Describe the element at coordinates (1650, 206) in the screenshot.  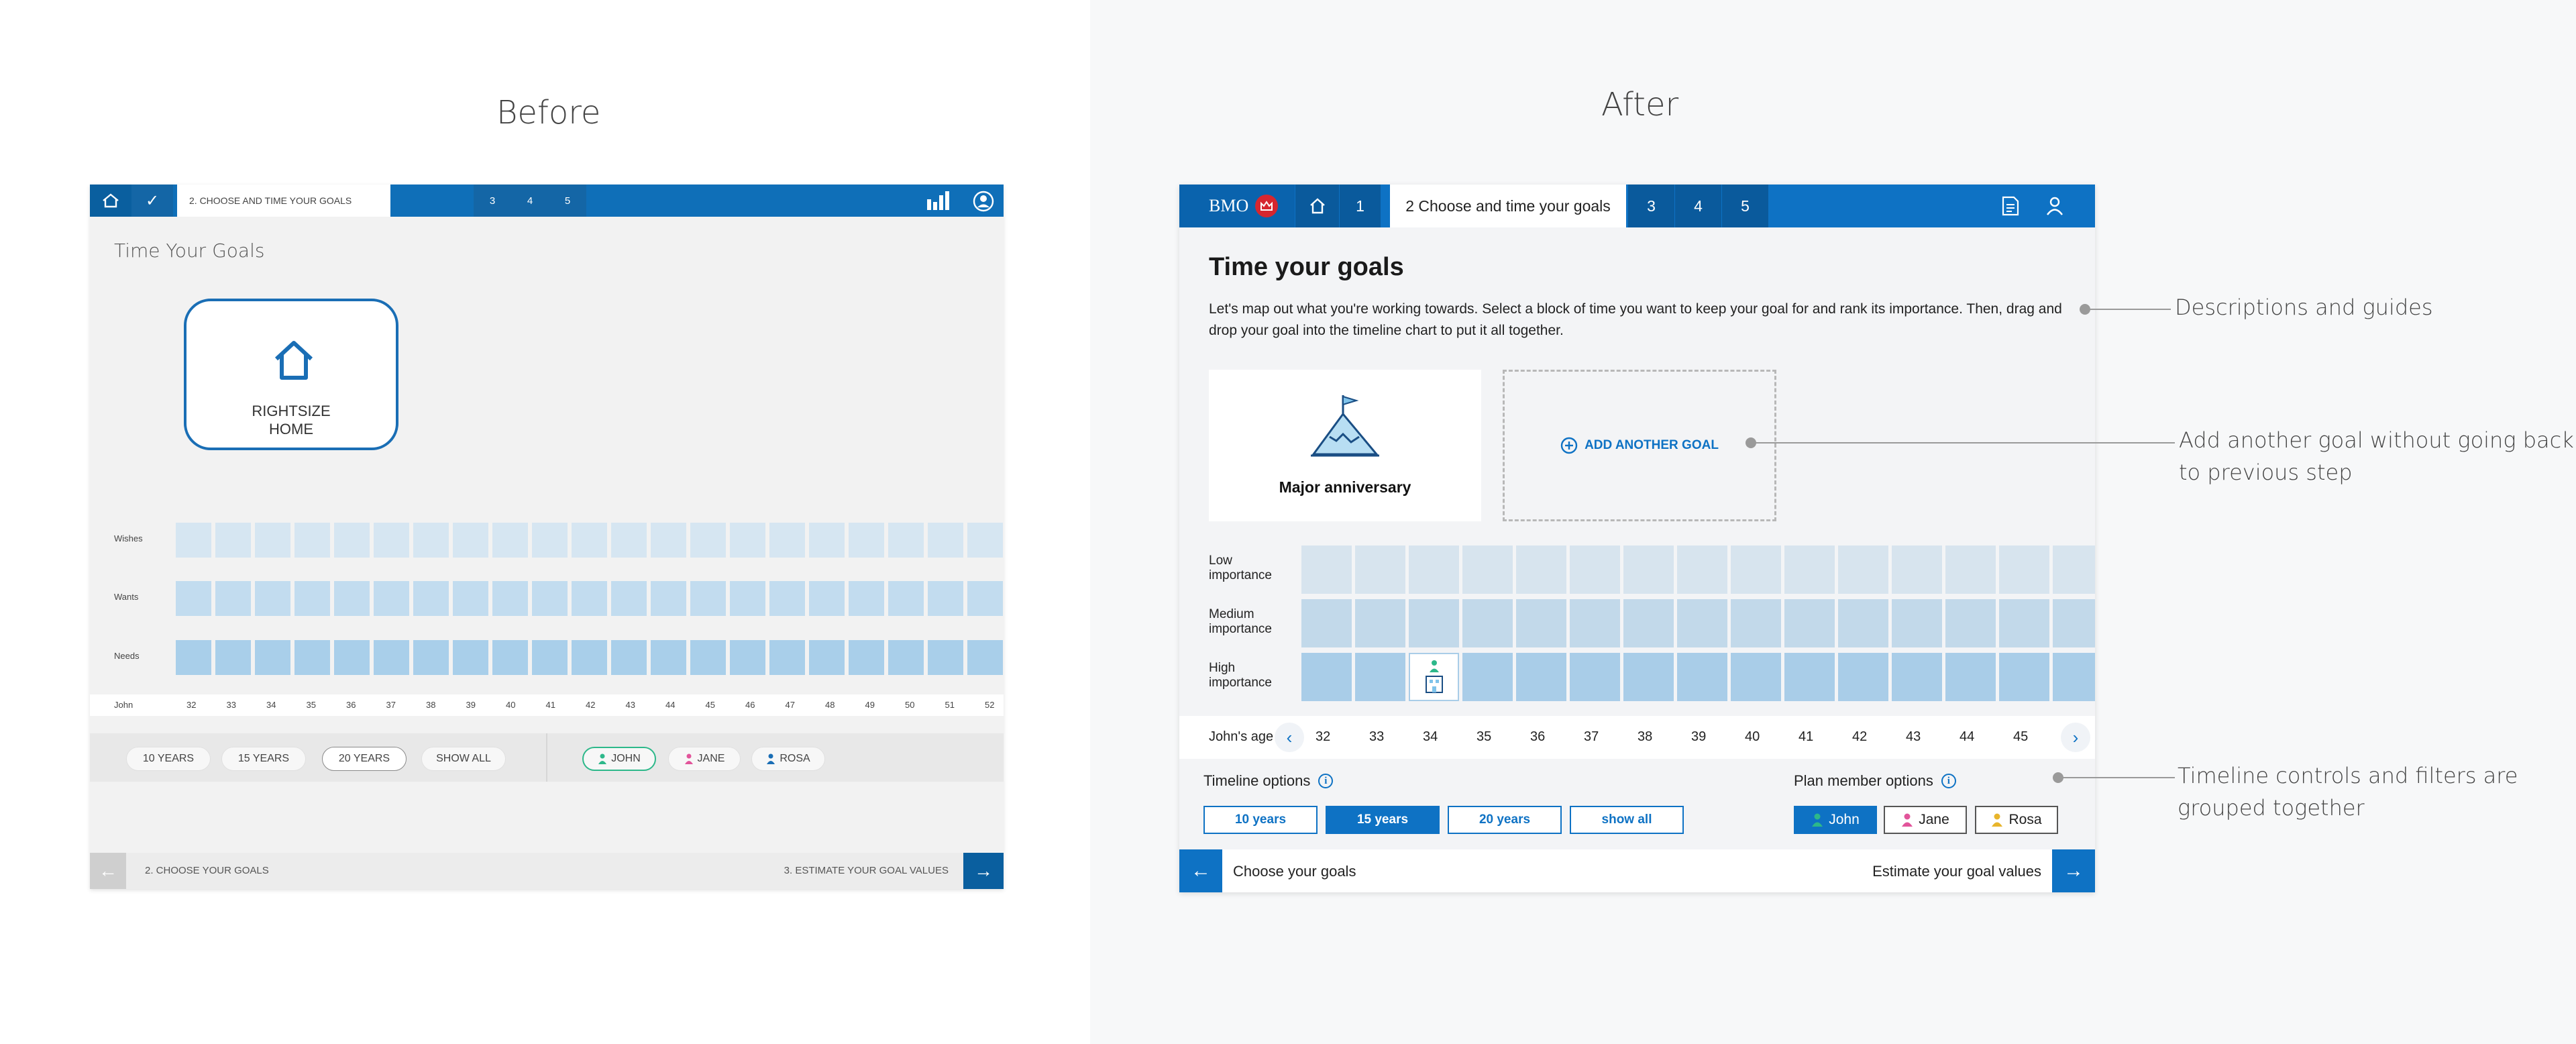
I see `after-step3-tab: 3` at that location.